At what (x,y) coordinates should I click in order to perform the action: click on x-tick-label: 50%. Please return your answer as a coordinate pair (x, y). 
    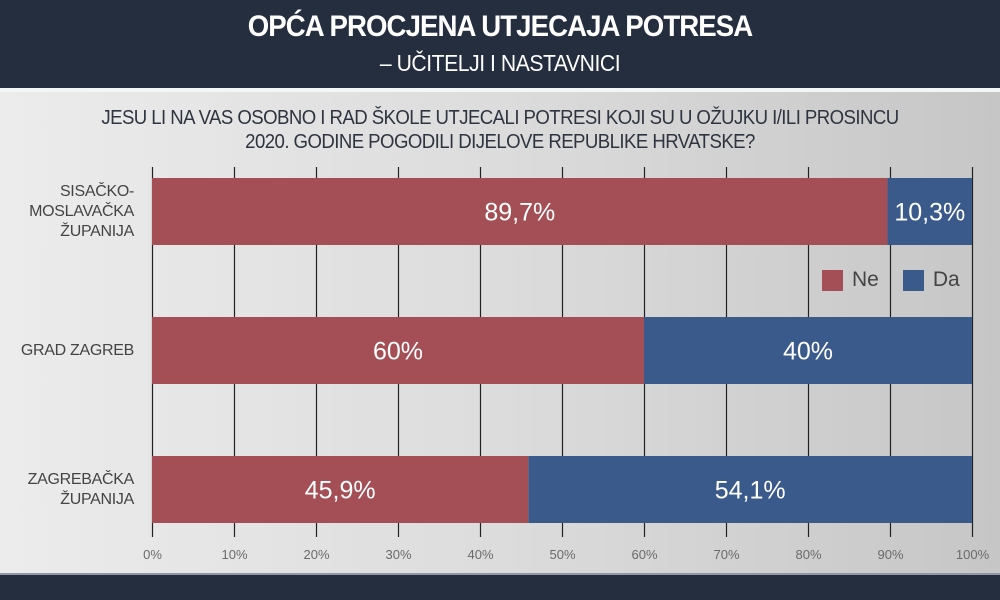
    Looking at the image, I should click on (562, 554).